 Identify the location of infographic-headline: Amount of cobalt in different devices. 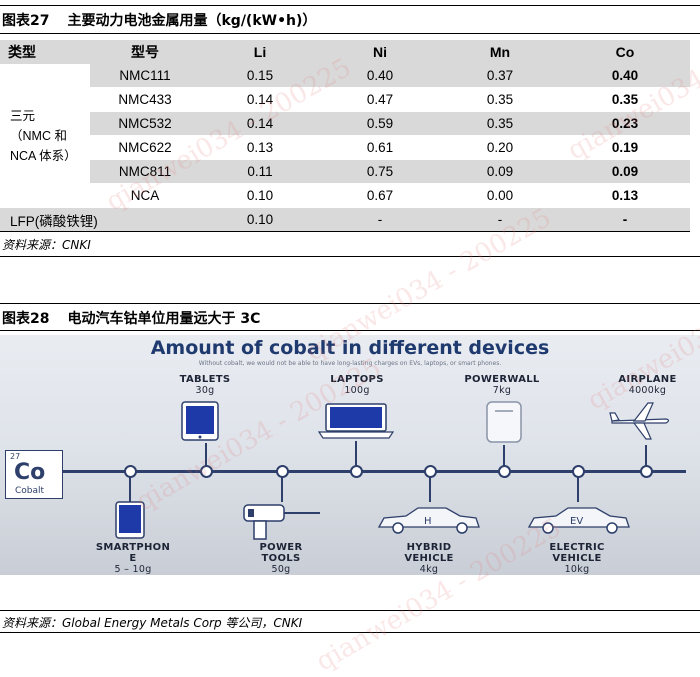
(350, 348).